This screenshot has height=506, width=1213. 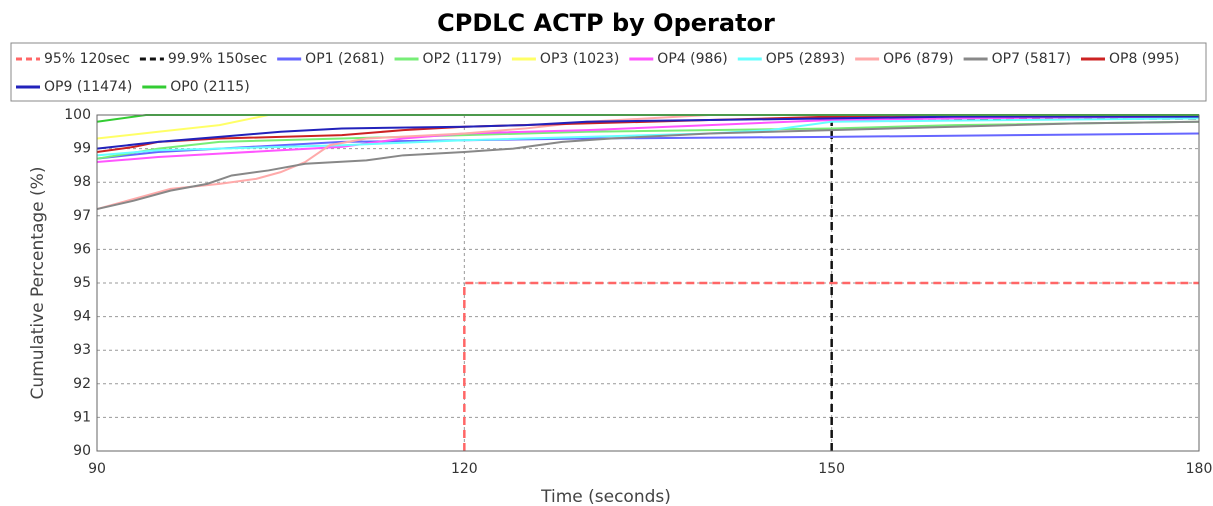 What do you see at coordinates (1031, 59) in the screenshot?
I see `legend-label: OP7 (5817)` at bounding box center [1031, 59].